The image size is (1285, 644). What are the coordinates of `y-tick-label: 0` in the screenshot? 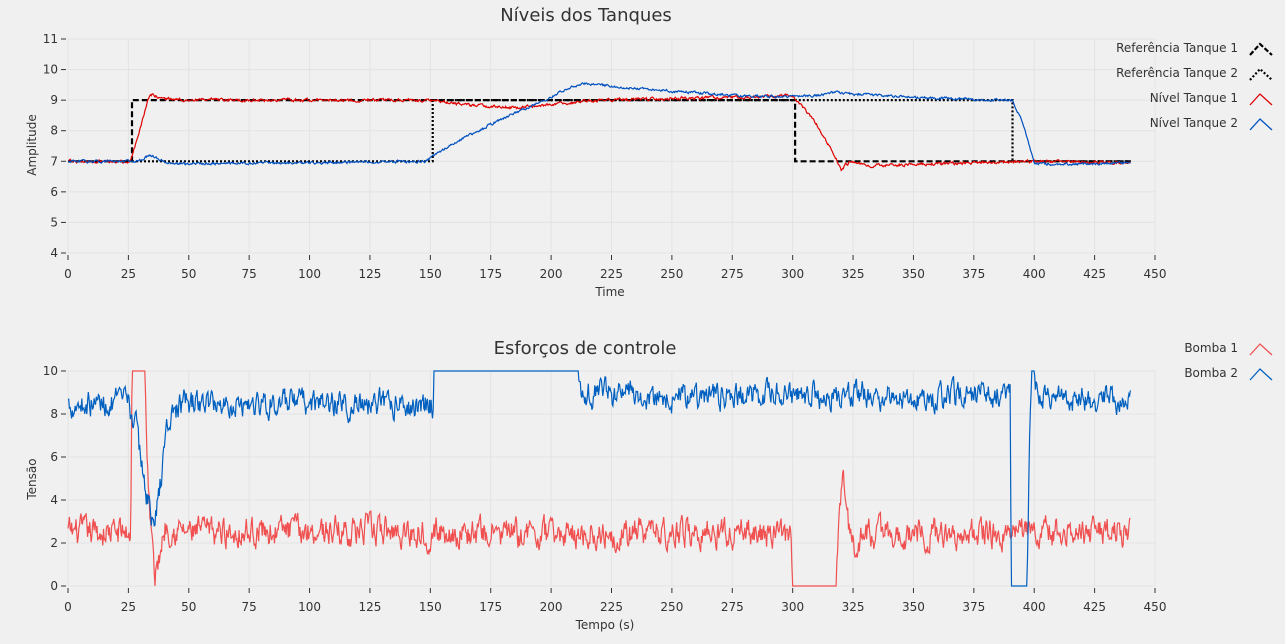 It's located at (54, 586).